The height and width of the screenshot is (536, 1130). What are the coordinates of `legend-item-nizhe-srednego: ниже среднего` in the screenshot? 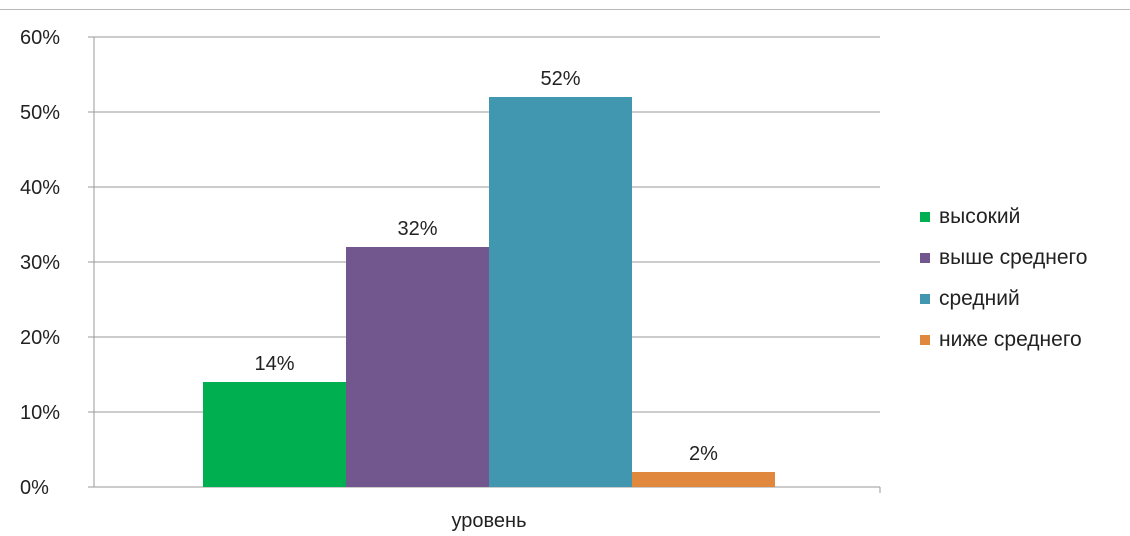 It's located at (1022, 339).